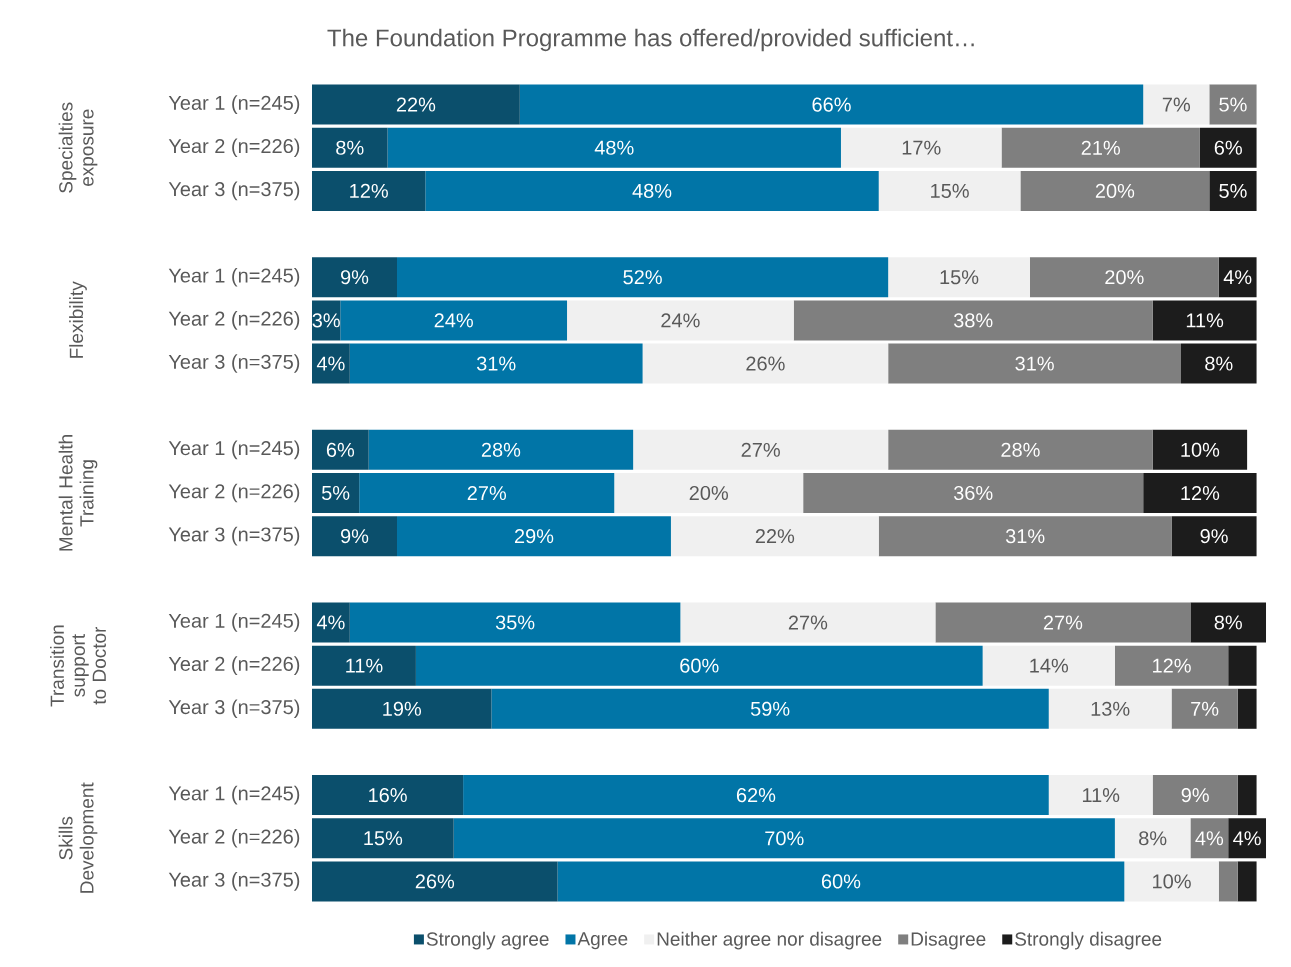 Image resolution: width=1291 pixels, height=967 pixels. Describe the element at coordinates (78, 666) in the screenshot. I see `text: Transition support to Doctor` at that location.